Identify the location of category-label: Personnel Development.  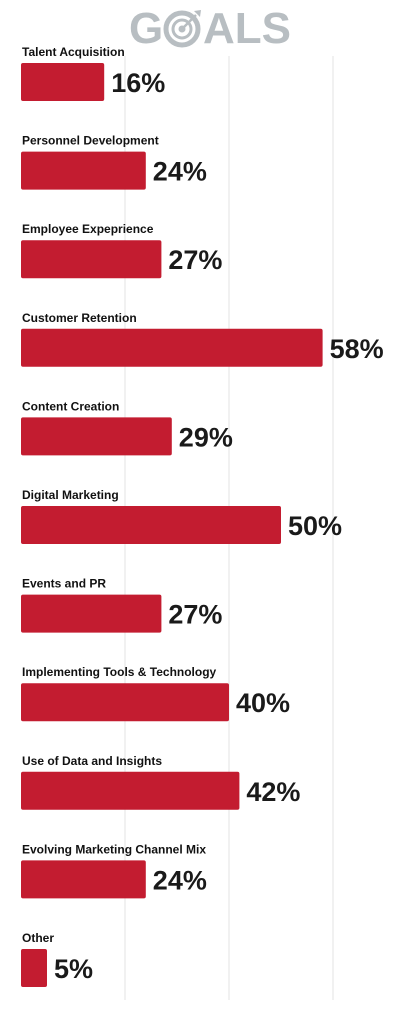
(90, 141).